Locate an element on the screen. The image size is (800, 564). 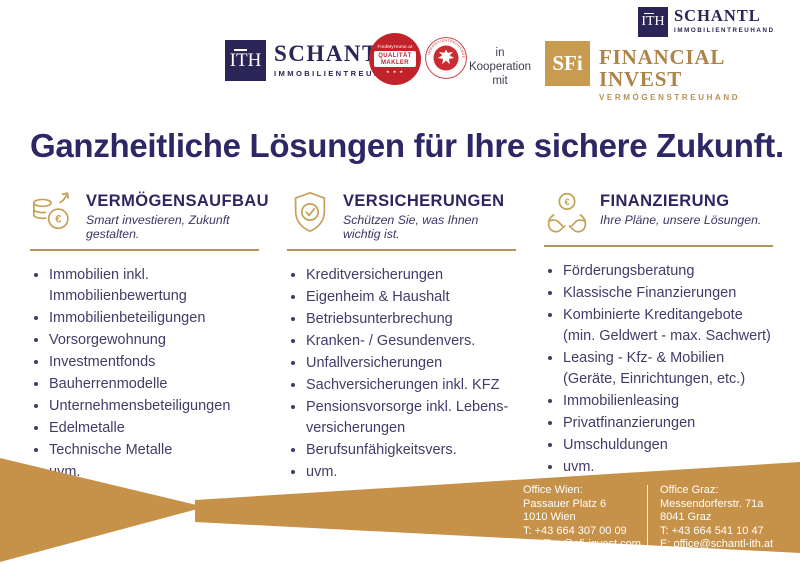
schantl-logo: ITH SCHANTL IMMOBILIENTREUHAND is located at coordinates (315, 60).